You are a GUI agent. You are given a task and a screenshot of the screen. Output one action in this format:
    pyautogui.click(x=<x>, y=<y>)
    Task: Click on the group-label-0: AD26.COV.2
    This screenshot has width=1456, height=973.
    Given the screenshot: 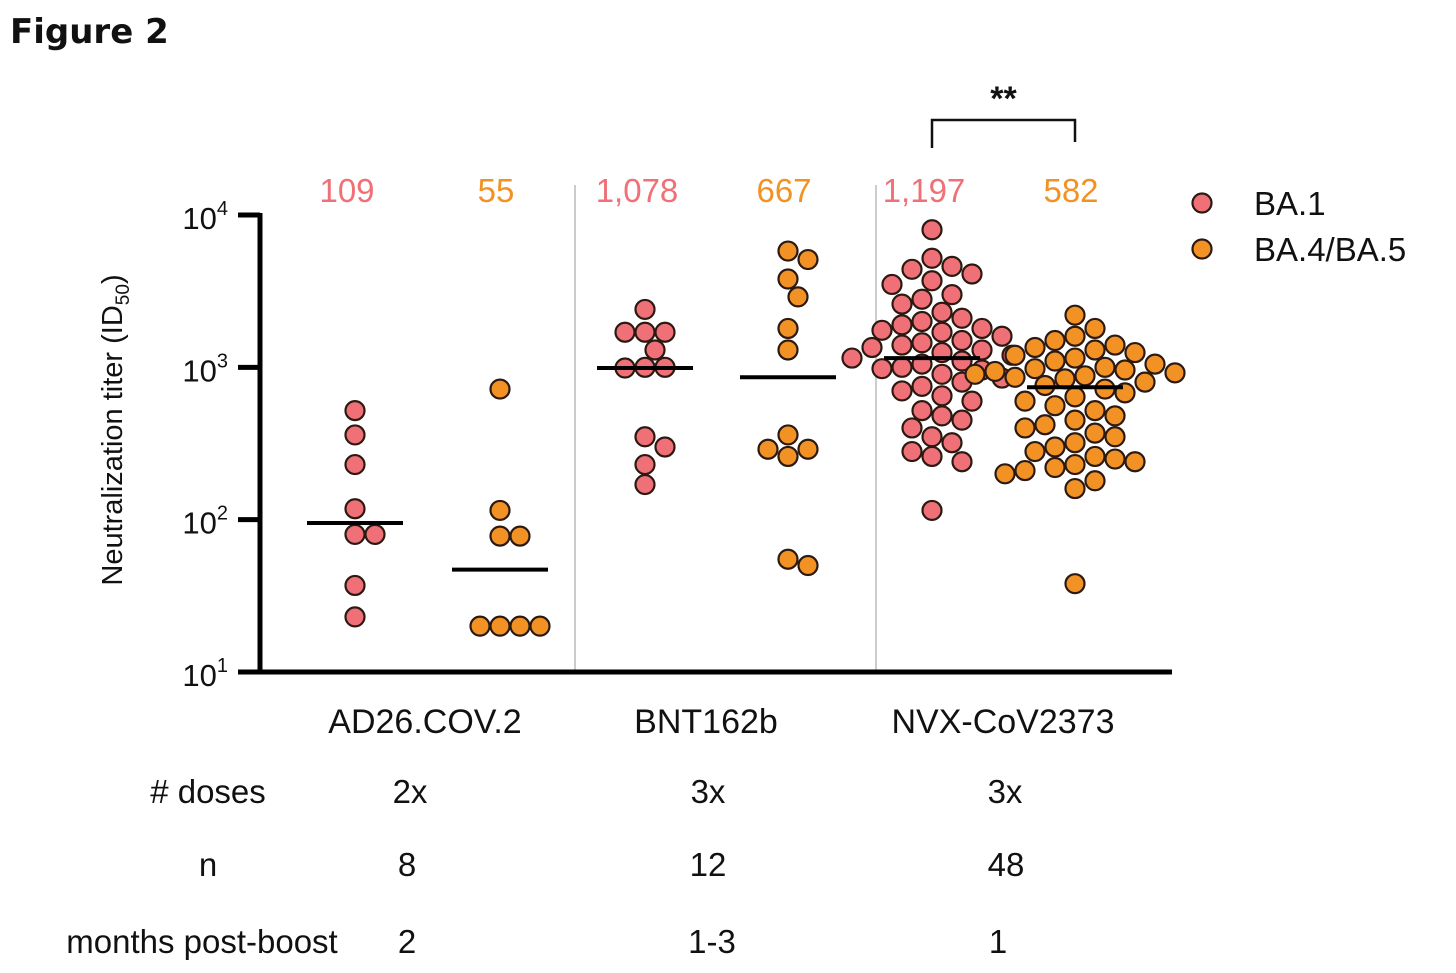 What is the action you would take?
    pyautogui.click(x=424, y=722)
    